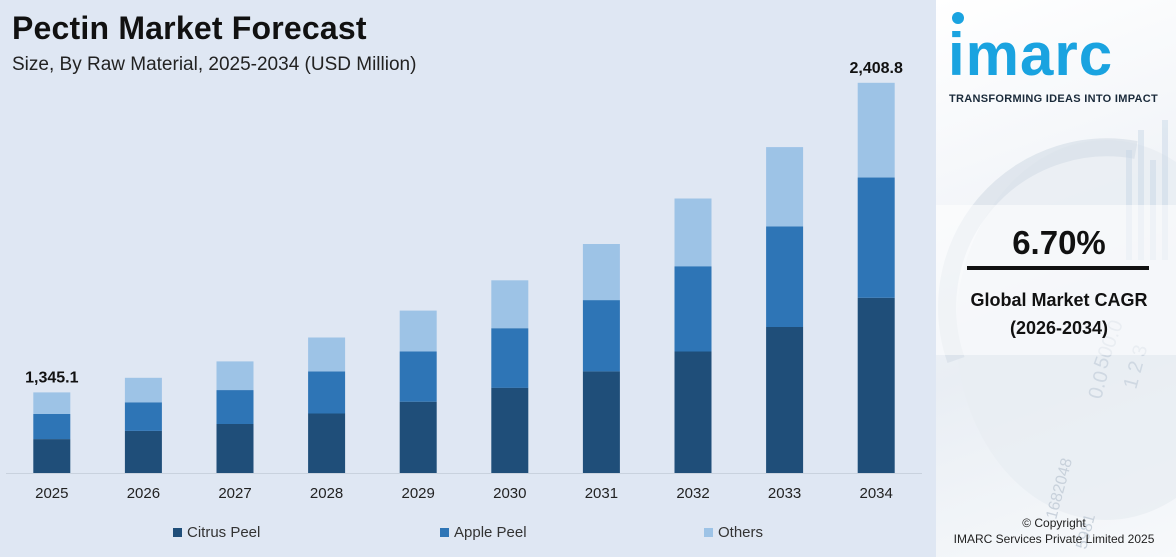  What do you see at coordinates (510, 358) in the screenshot?
I see `bar-apple-peel-2030` at bounding box center [510, 358].